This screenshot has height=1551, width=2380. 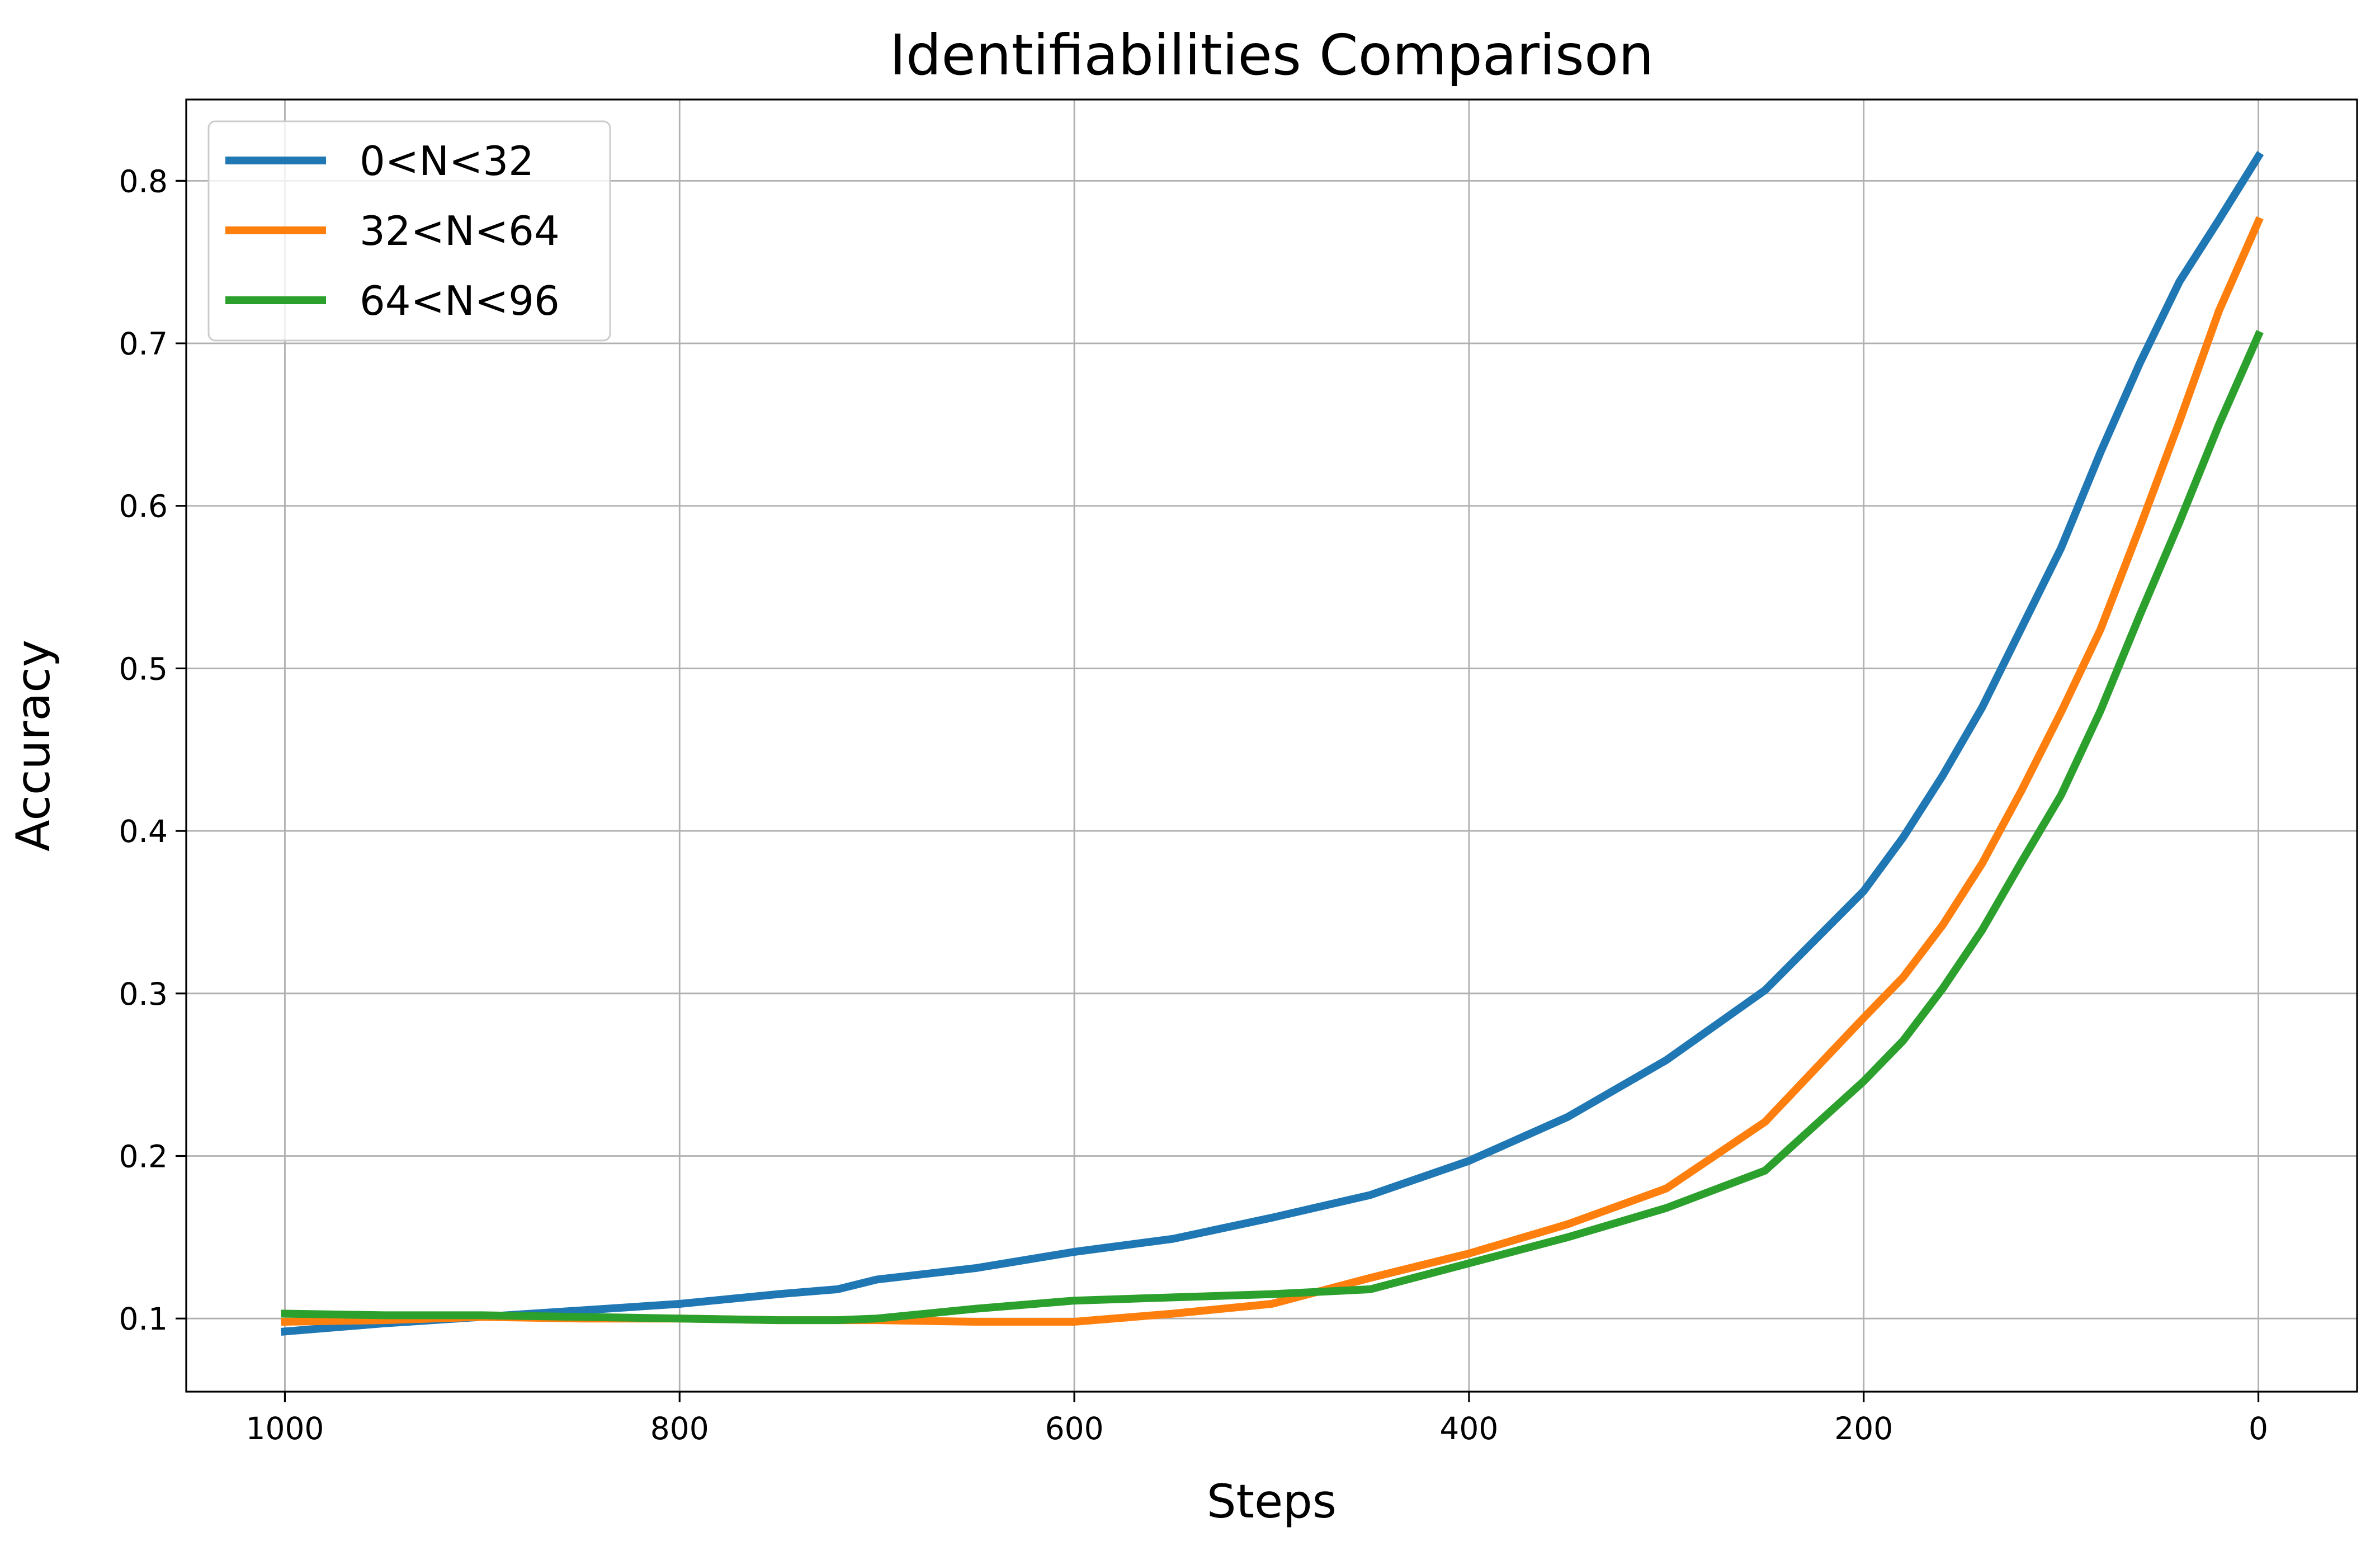 I want to click on legend: 0<N<32 32<N<64 64<N<96, so click(x=409, y=231).